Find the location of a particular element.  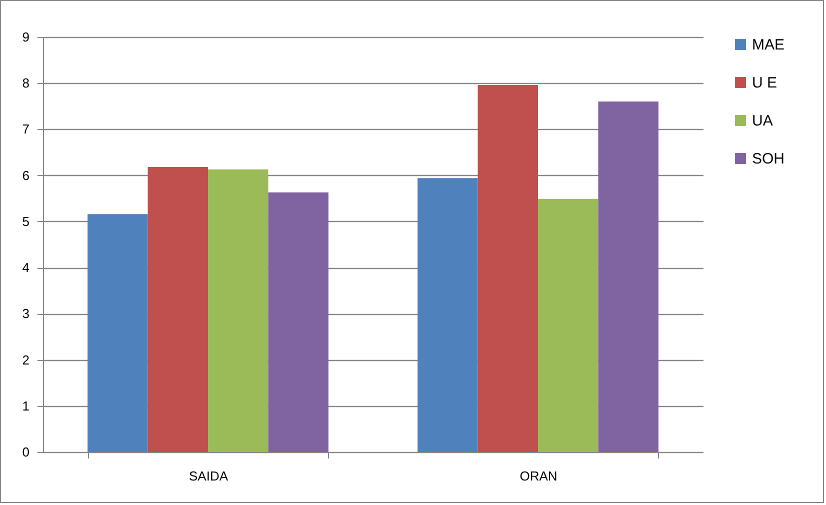

y-tick-label: 1 is located at coordinates (26, 406).